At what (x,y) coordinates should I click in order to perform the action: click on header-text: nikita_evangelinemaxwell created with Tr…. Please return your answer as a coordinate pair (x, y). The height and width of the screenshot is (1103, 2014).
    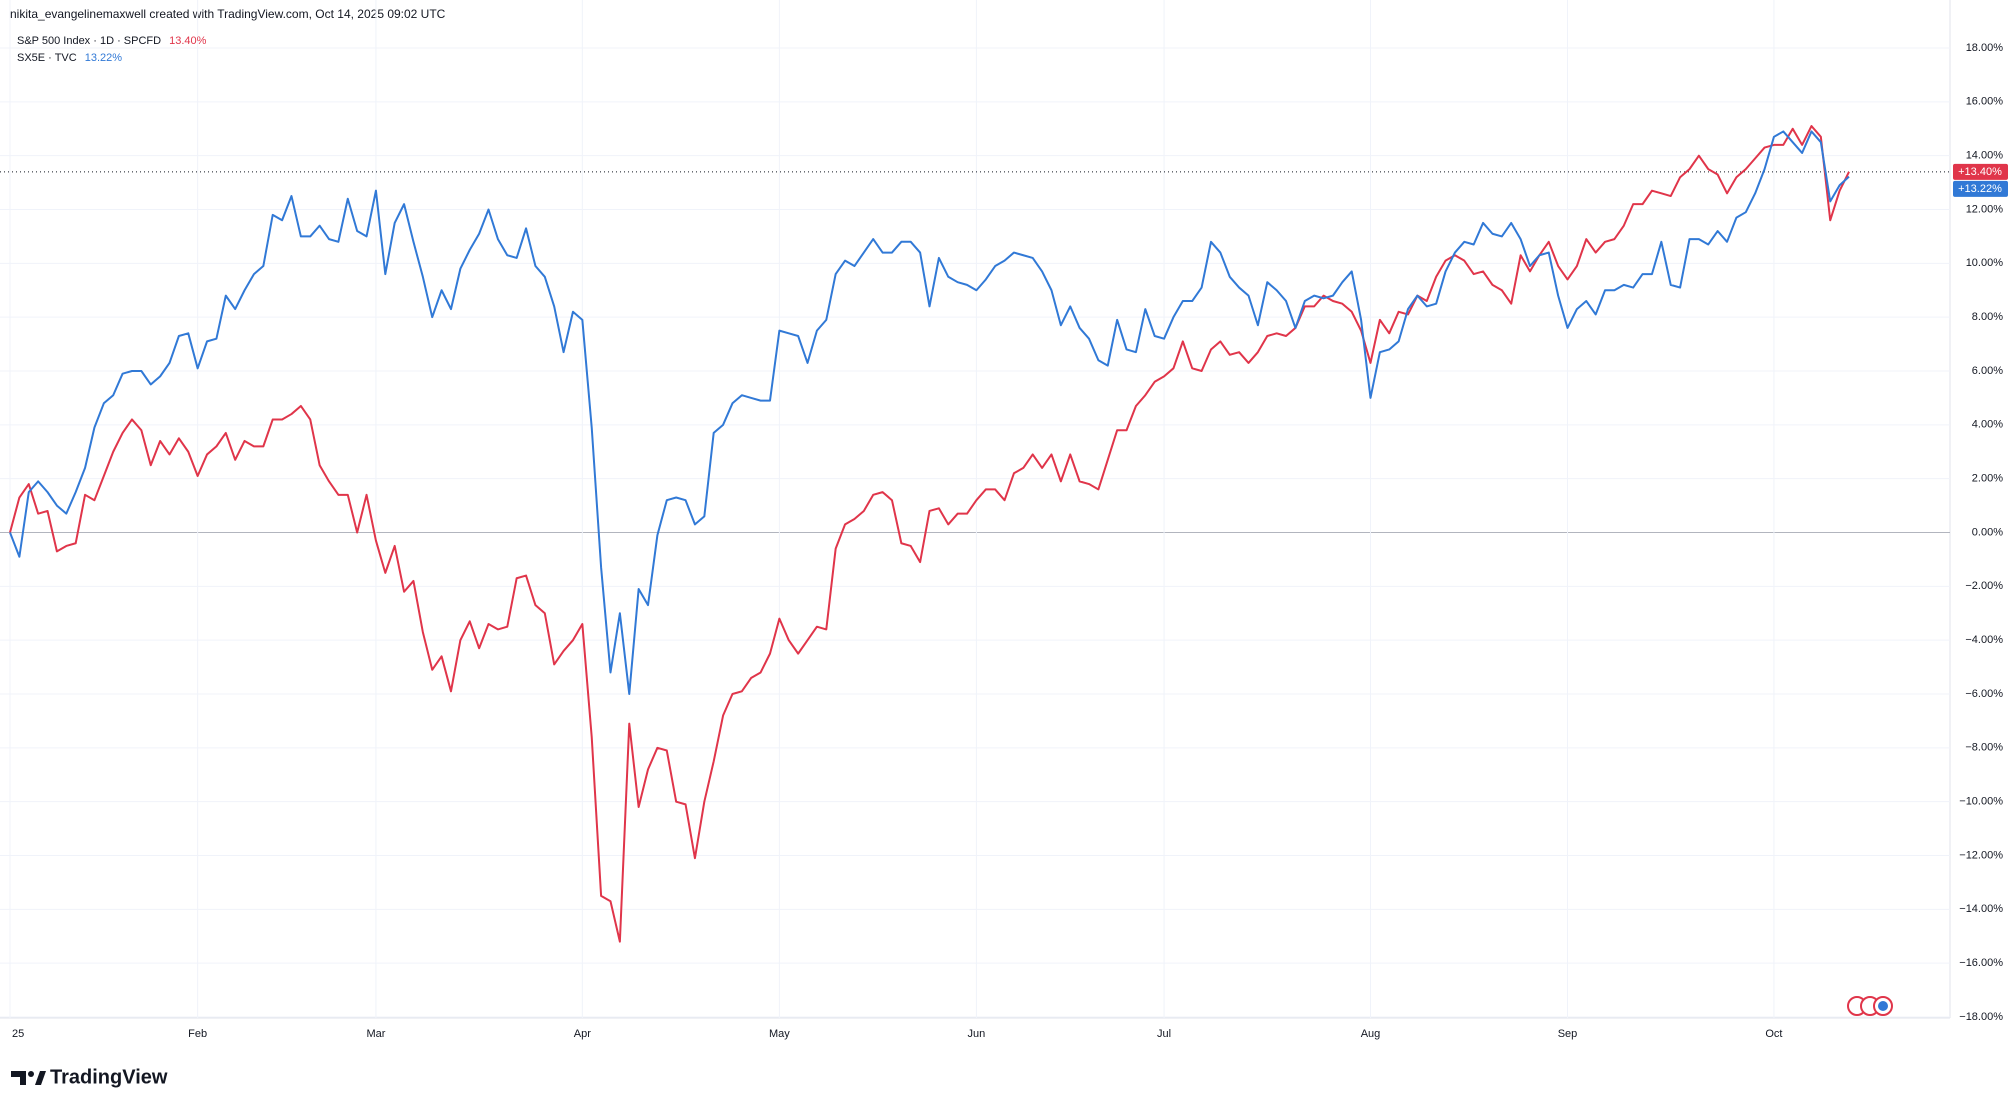
    Looking at the image, I should click on (228, 14).